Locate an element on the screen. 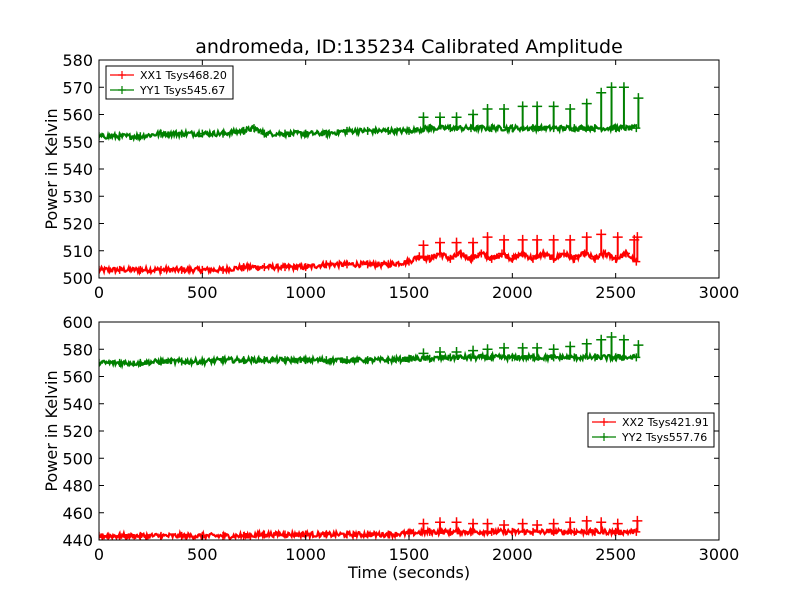 This screenshot has width=800, height=600. legend-marker is located at coordinates (604, 422).